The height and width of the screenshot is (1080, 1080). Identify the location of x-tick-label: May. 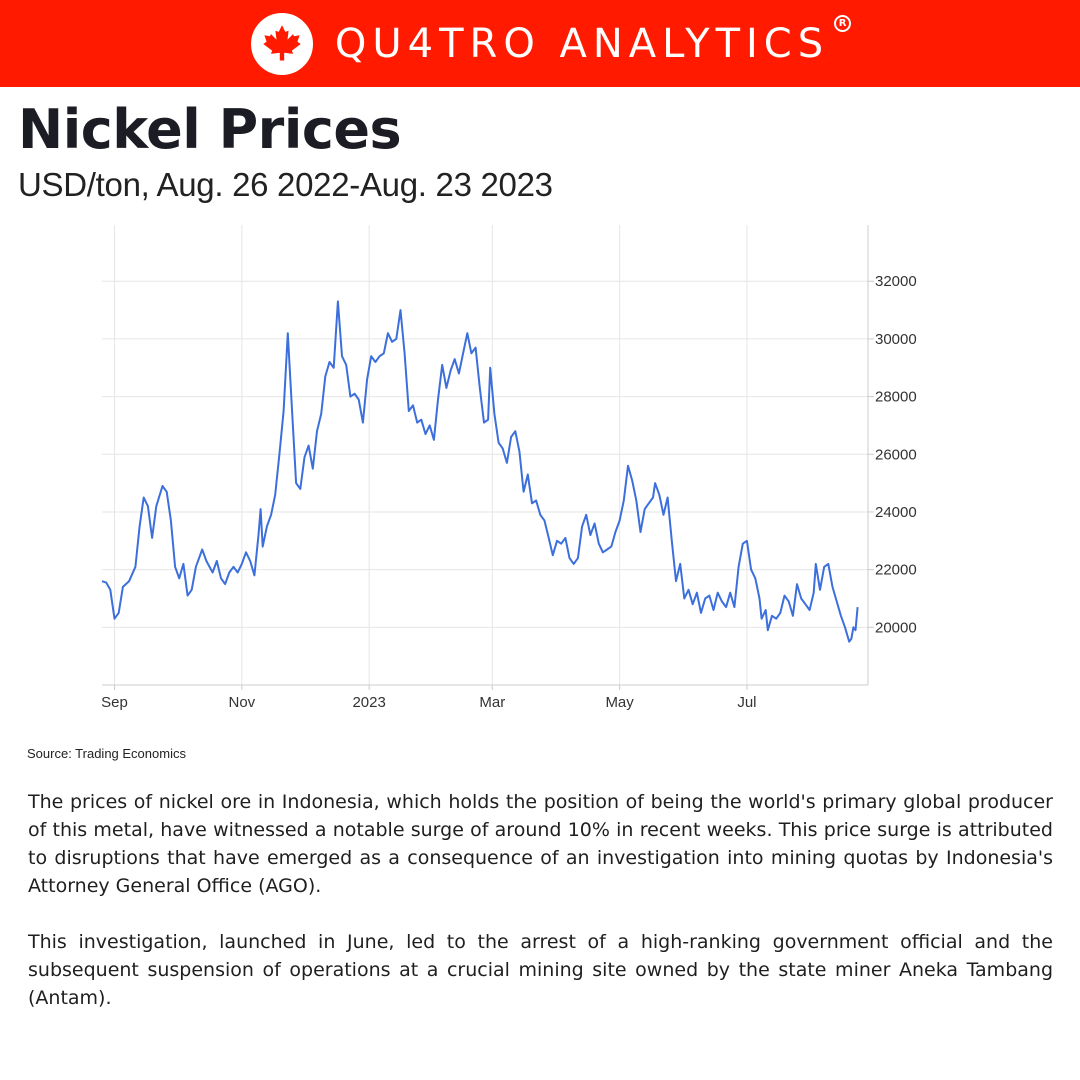
(619, 702).